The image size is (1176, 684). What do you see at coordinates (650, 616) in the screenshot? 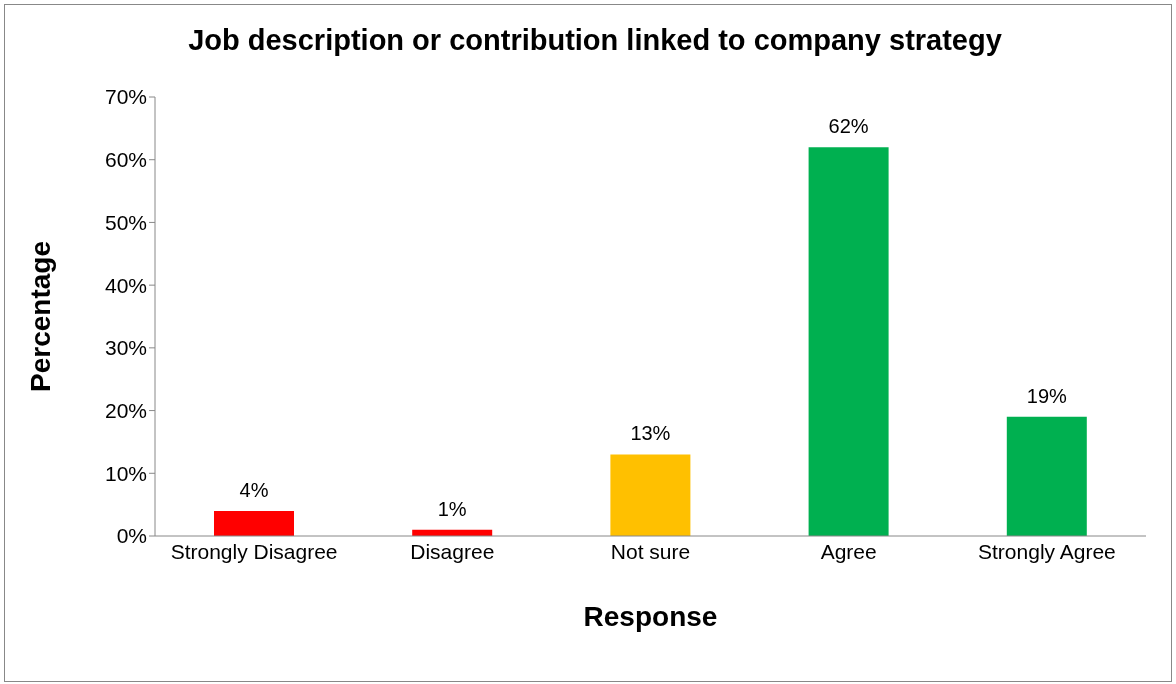
I see `x-axis-title: Response` at bounding box center [650, 616].